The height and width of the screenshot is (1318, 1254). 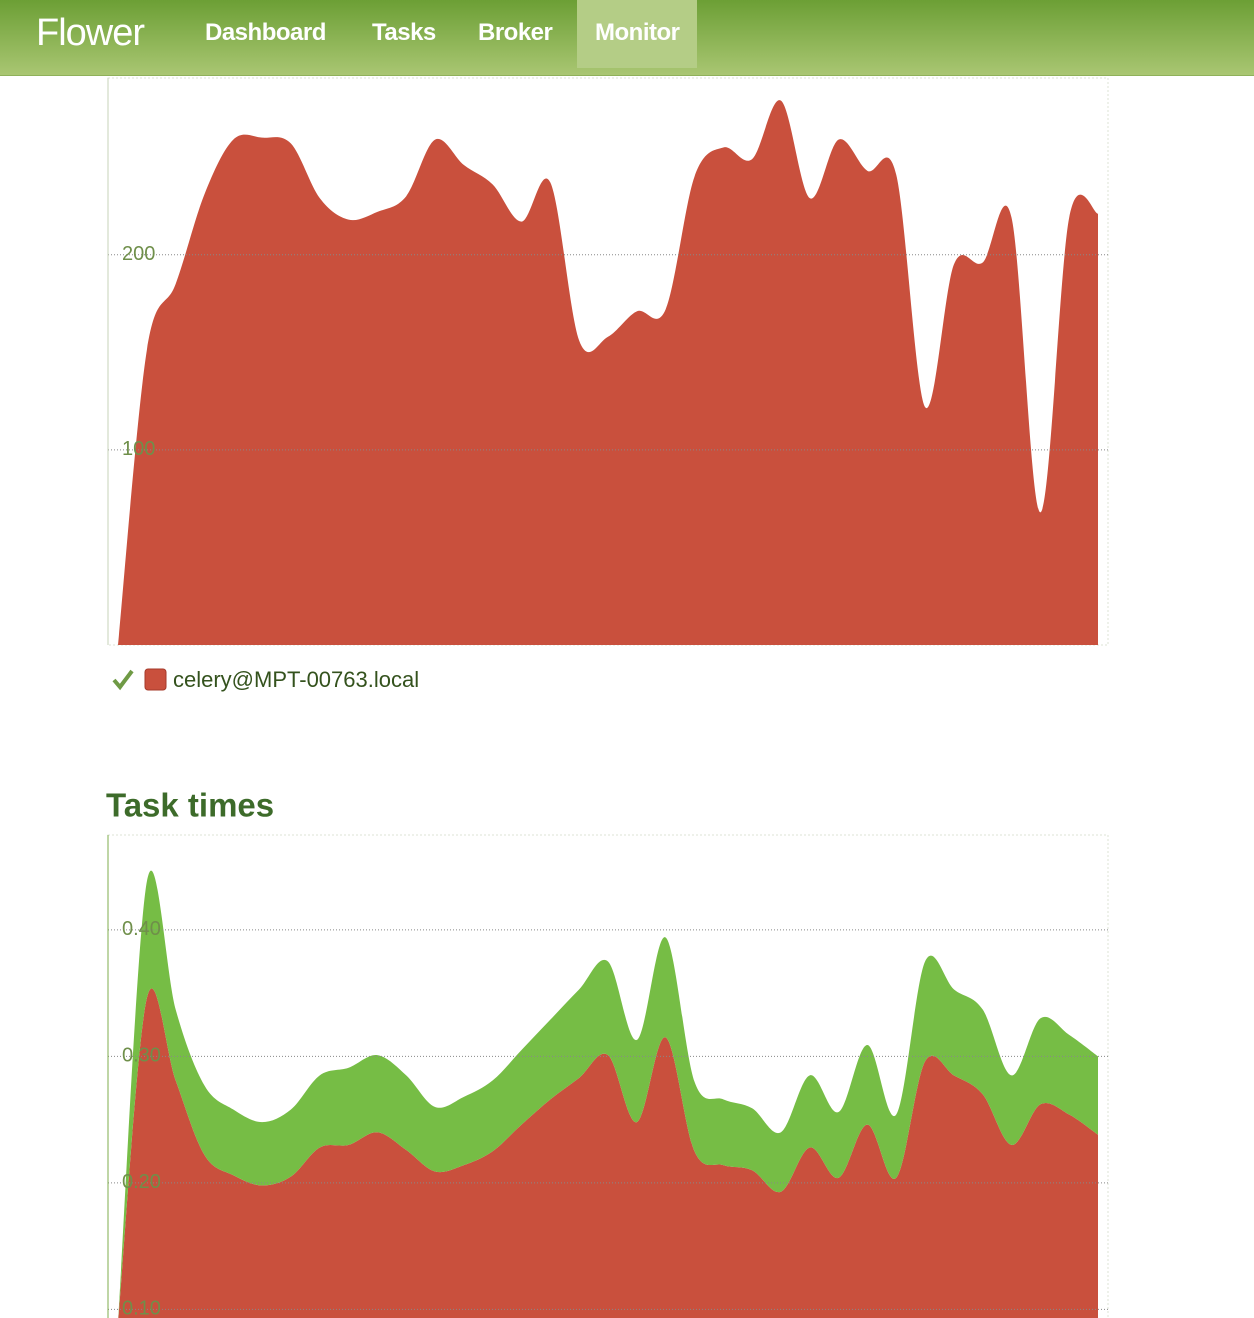 I want to click on y-tick-label: 0.10, so click(x=141, y=1308).